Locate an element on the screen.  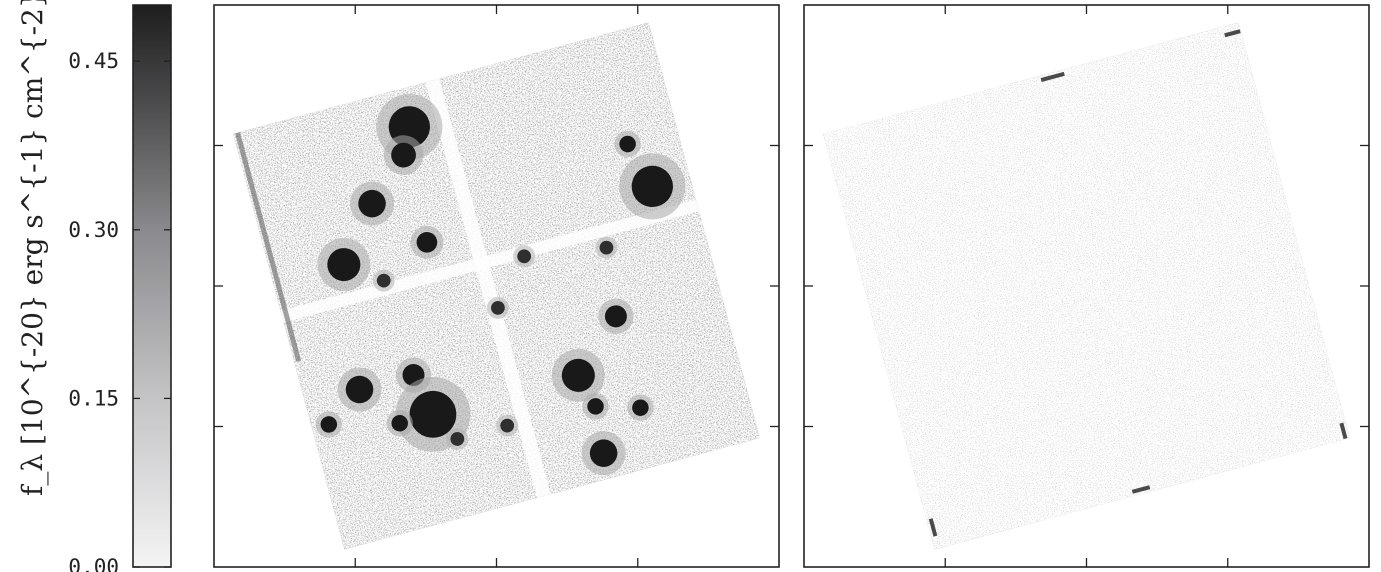
colorbar-fill is located at coordinates (152, 286).